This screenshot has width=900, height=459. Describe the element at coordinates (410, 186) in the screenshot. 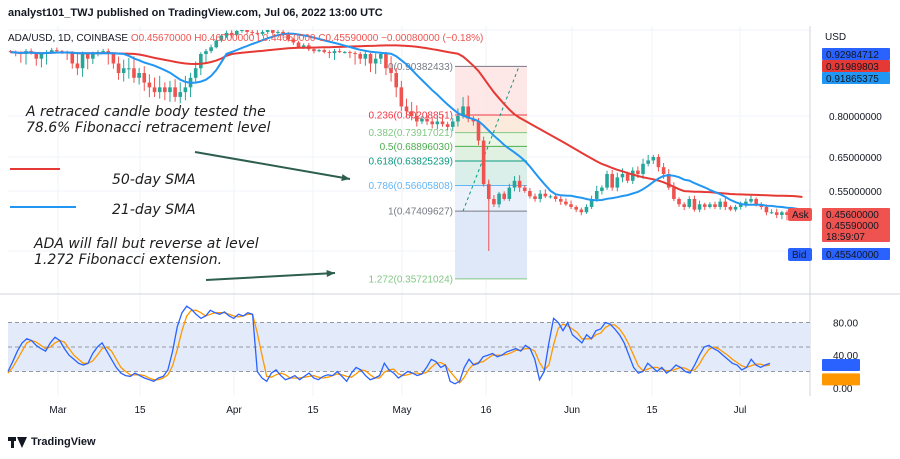

I see `fib-label: 0.786(0.56605808)` at that location.